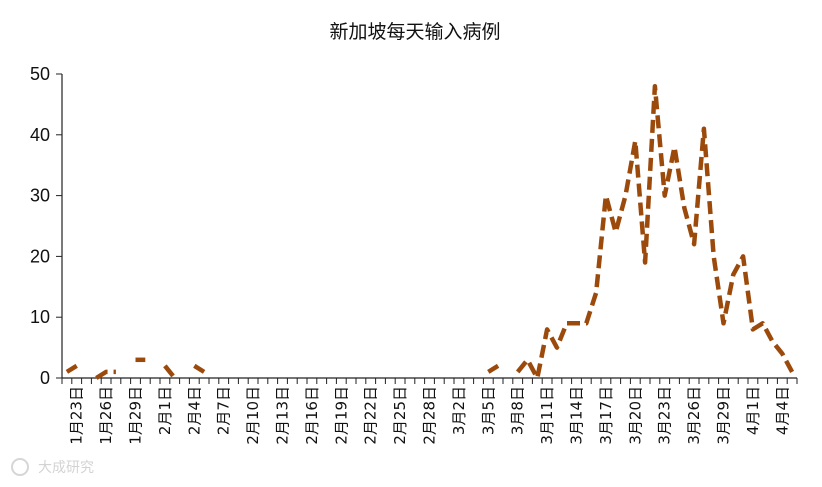 The height and width of the screenshot is (487, 822). I want to click on watermark: 大成研究, so click(52, 467).